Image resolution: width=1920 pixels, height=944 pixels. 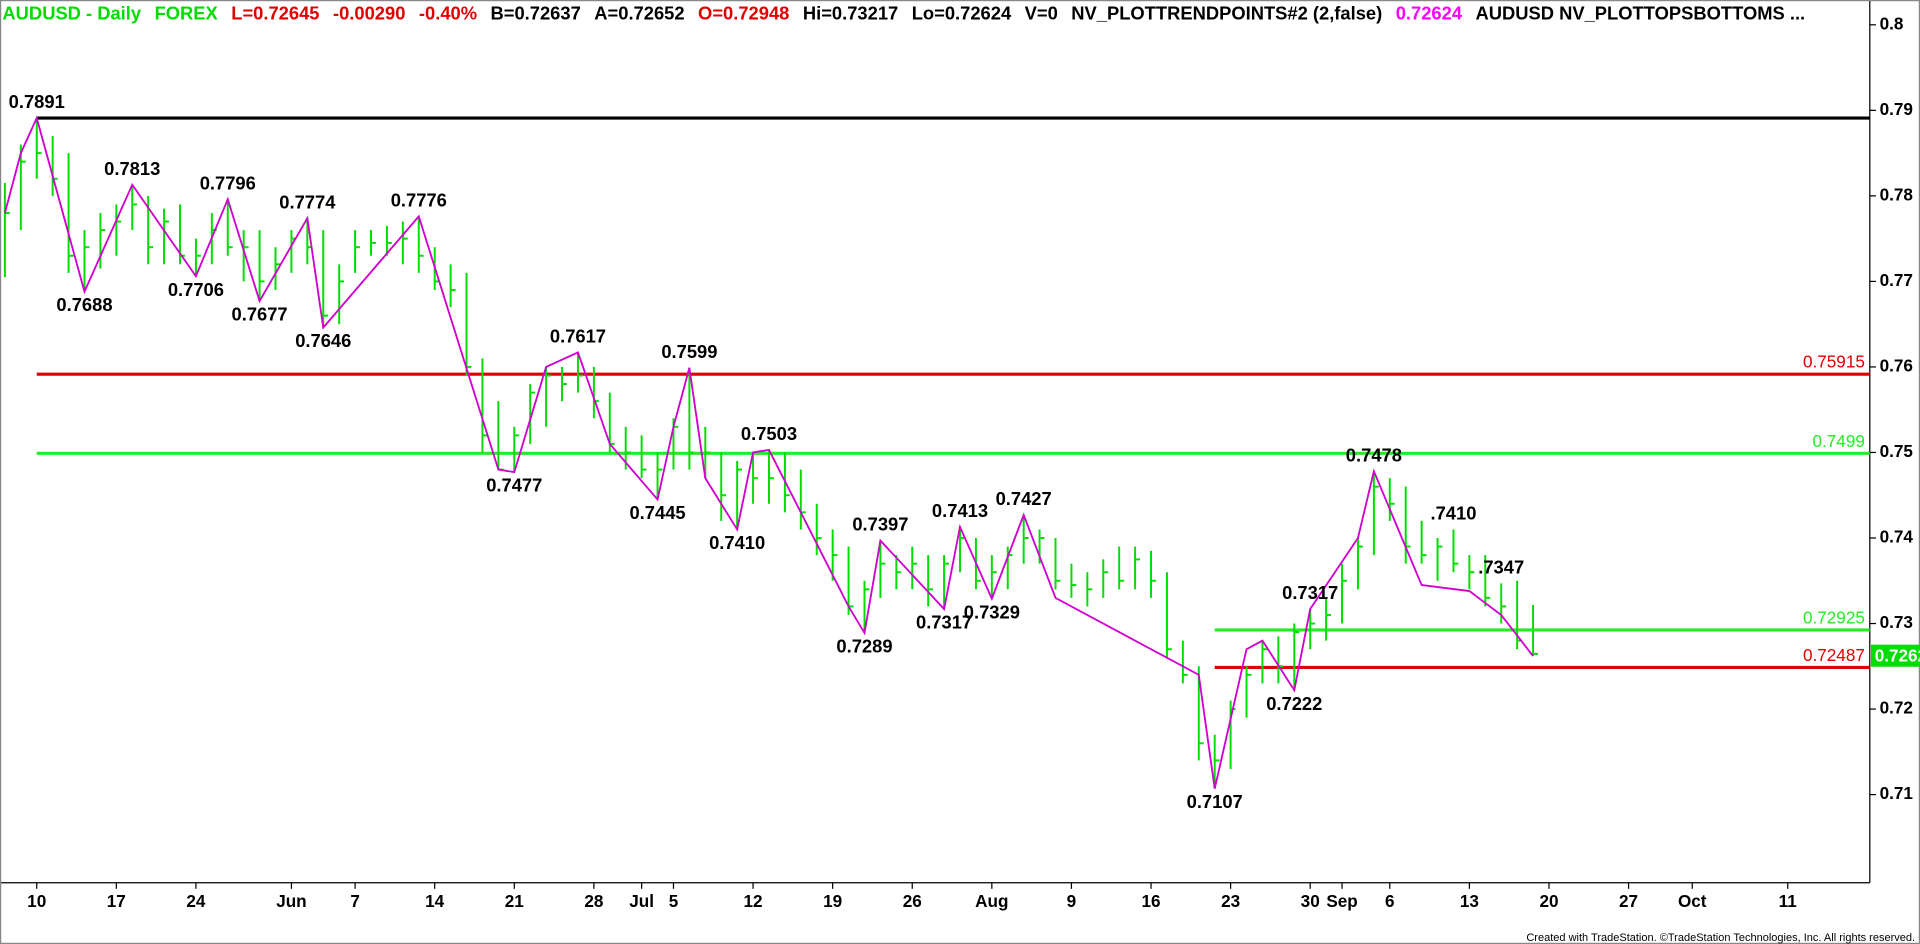 I want to click on pivot-label: 0.7599, so click(x=689, y=351).